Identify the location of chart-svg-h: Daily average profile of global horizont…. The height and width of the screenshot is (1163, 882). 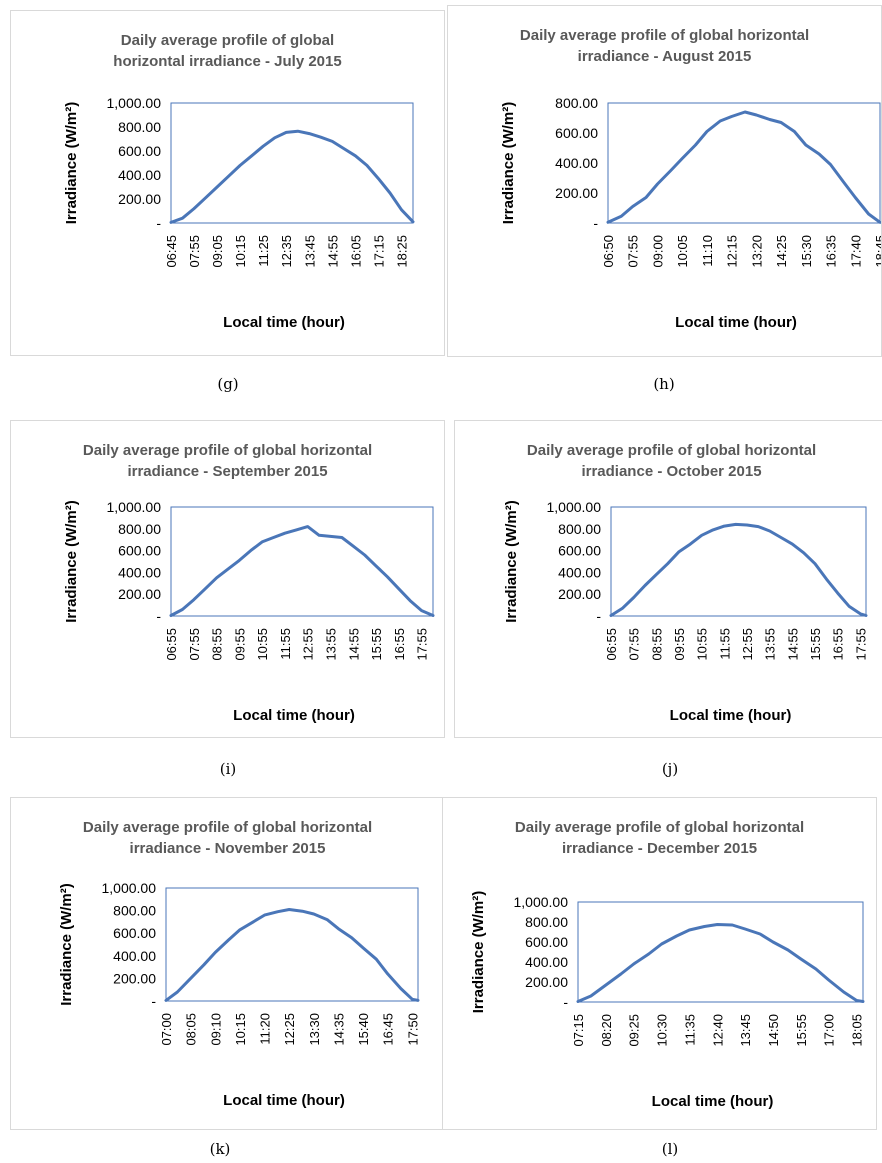
(690, 179).